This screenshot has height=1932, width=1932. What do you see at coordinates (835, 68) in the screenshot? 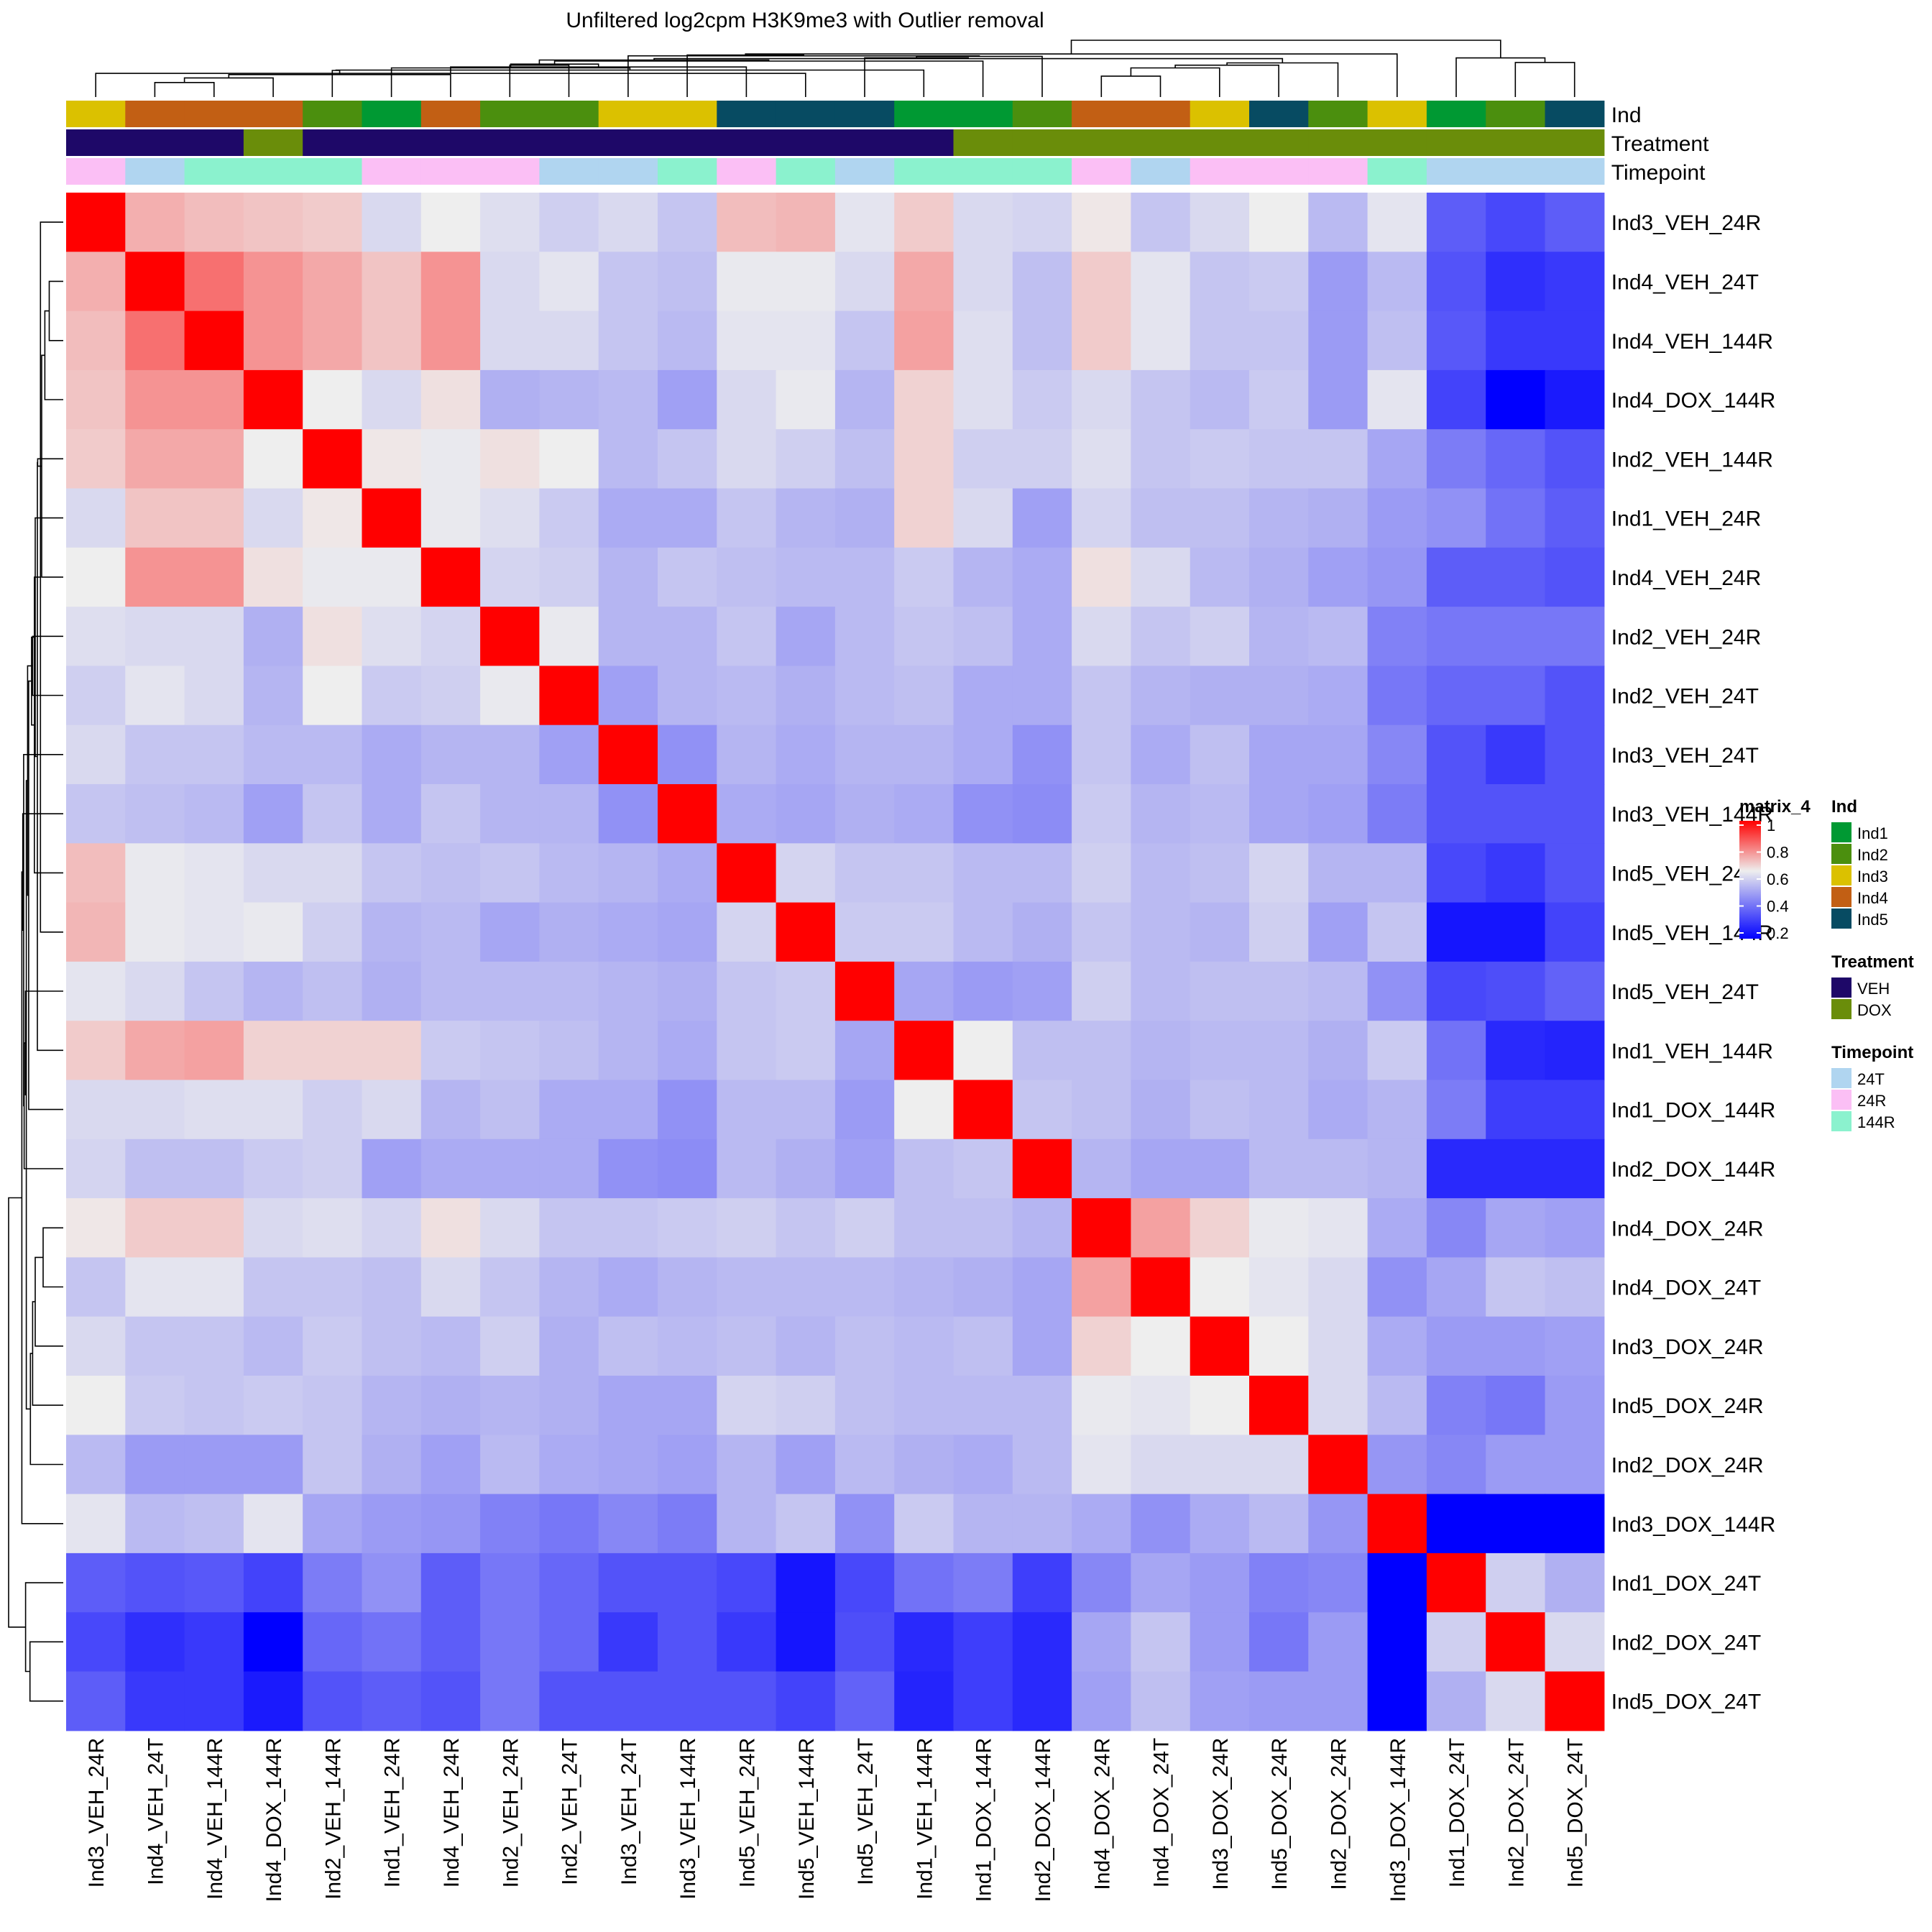
I see `column-dendrogram` at bounding box center [835, 68].